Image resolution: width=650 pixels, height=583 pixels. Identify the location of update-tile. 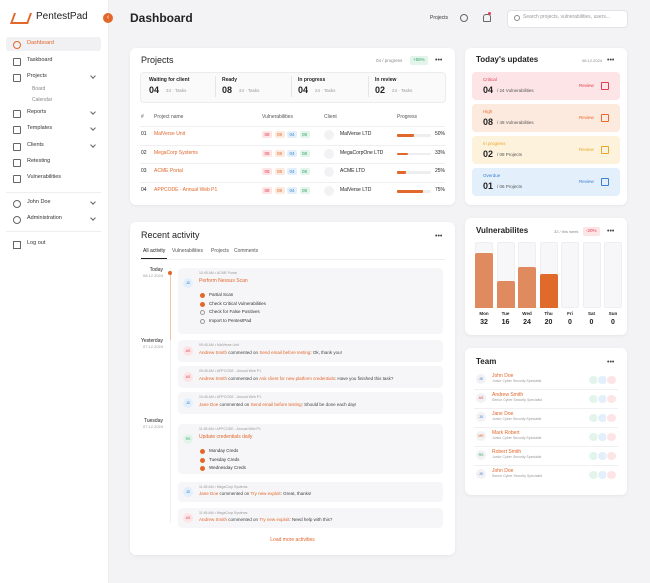
(546, 118).